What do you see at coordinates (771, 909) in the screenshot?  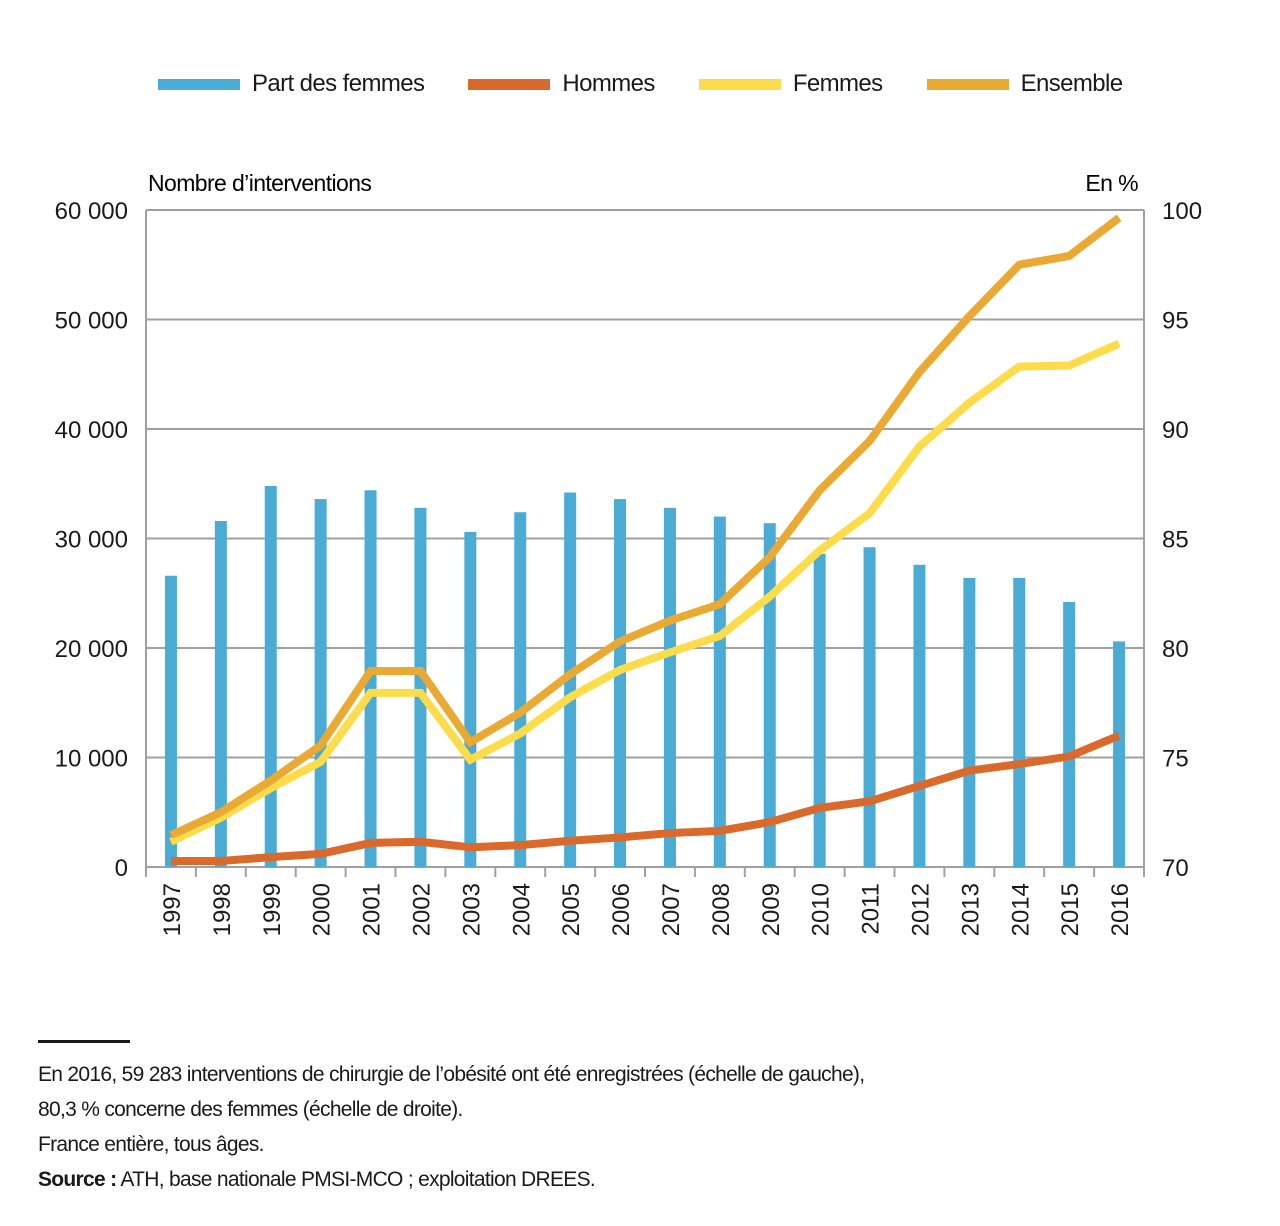 I see `x-tick-label: 2009` at bounding box center [771, 909].